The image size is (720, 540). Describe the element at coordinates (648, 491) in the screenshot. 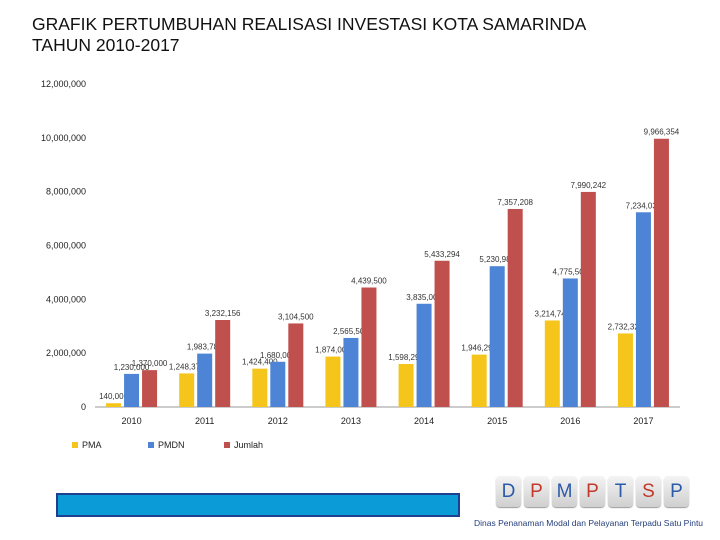

I see `logo-letter: S` at that location.